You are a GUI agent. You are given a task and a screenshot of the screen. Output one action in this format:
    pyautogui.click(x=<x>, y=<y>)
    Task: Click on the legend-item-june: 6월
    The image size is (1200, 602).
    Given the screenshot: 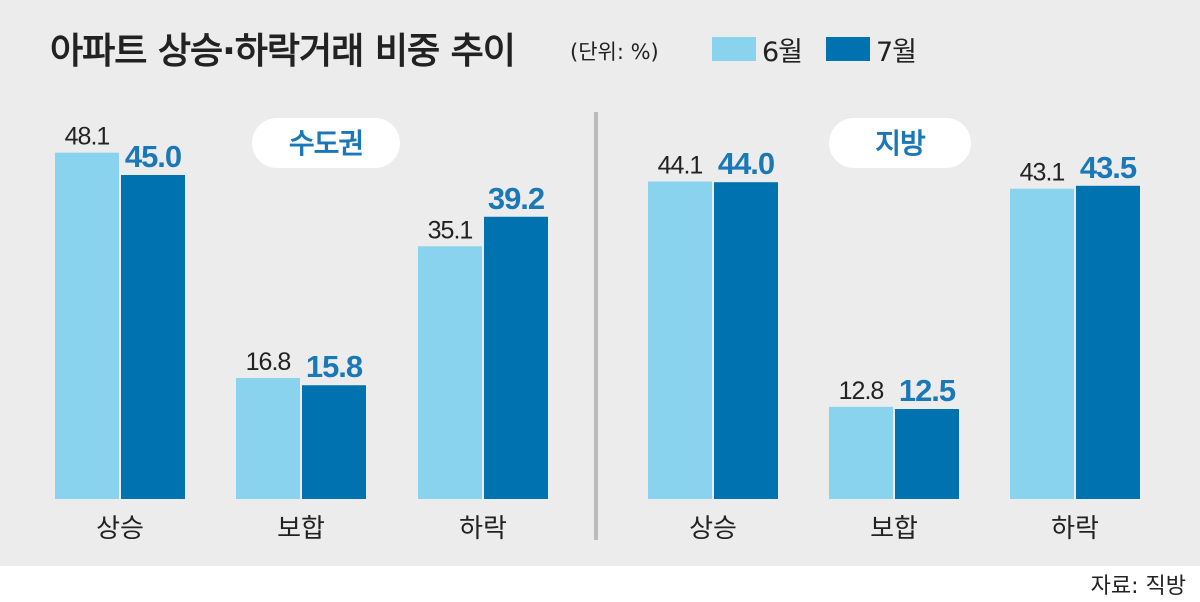 What is the action you would take?
    pyautogui.click(x=757, y=50)
    